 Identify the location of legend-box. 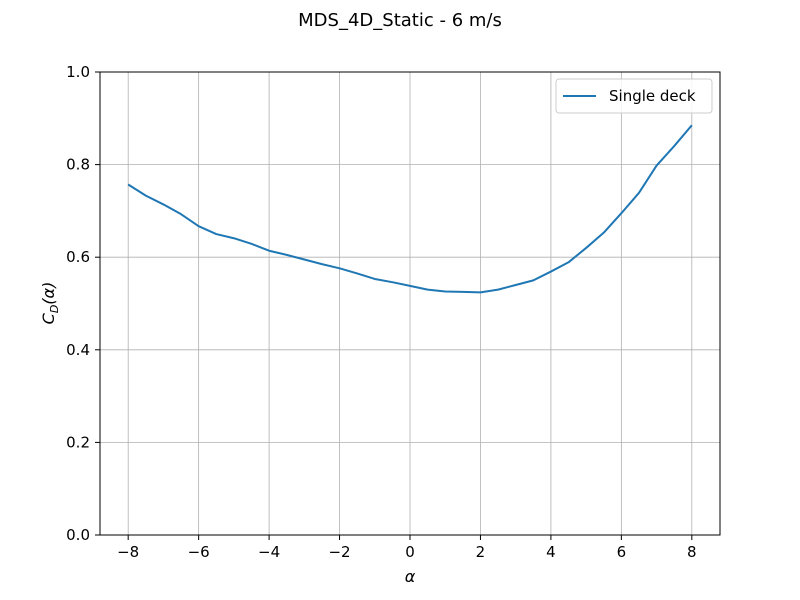
(634, 96).